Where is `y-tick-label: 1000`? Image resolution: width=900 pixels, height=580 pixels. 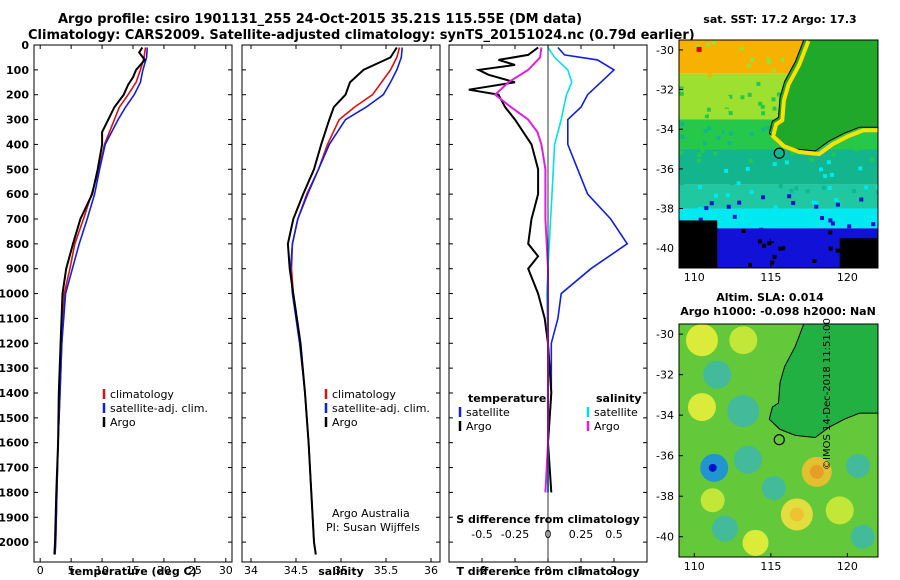 y-tick-label: 1000 is located at coordinates (14, 294).